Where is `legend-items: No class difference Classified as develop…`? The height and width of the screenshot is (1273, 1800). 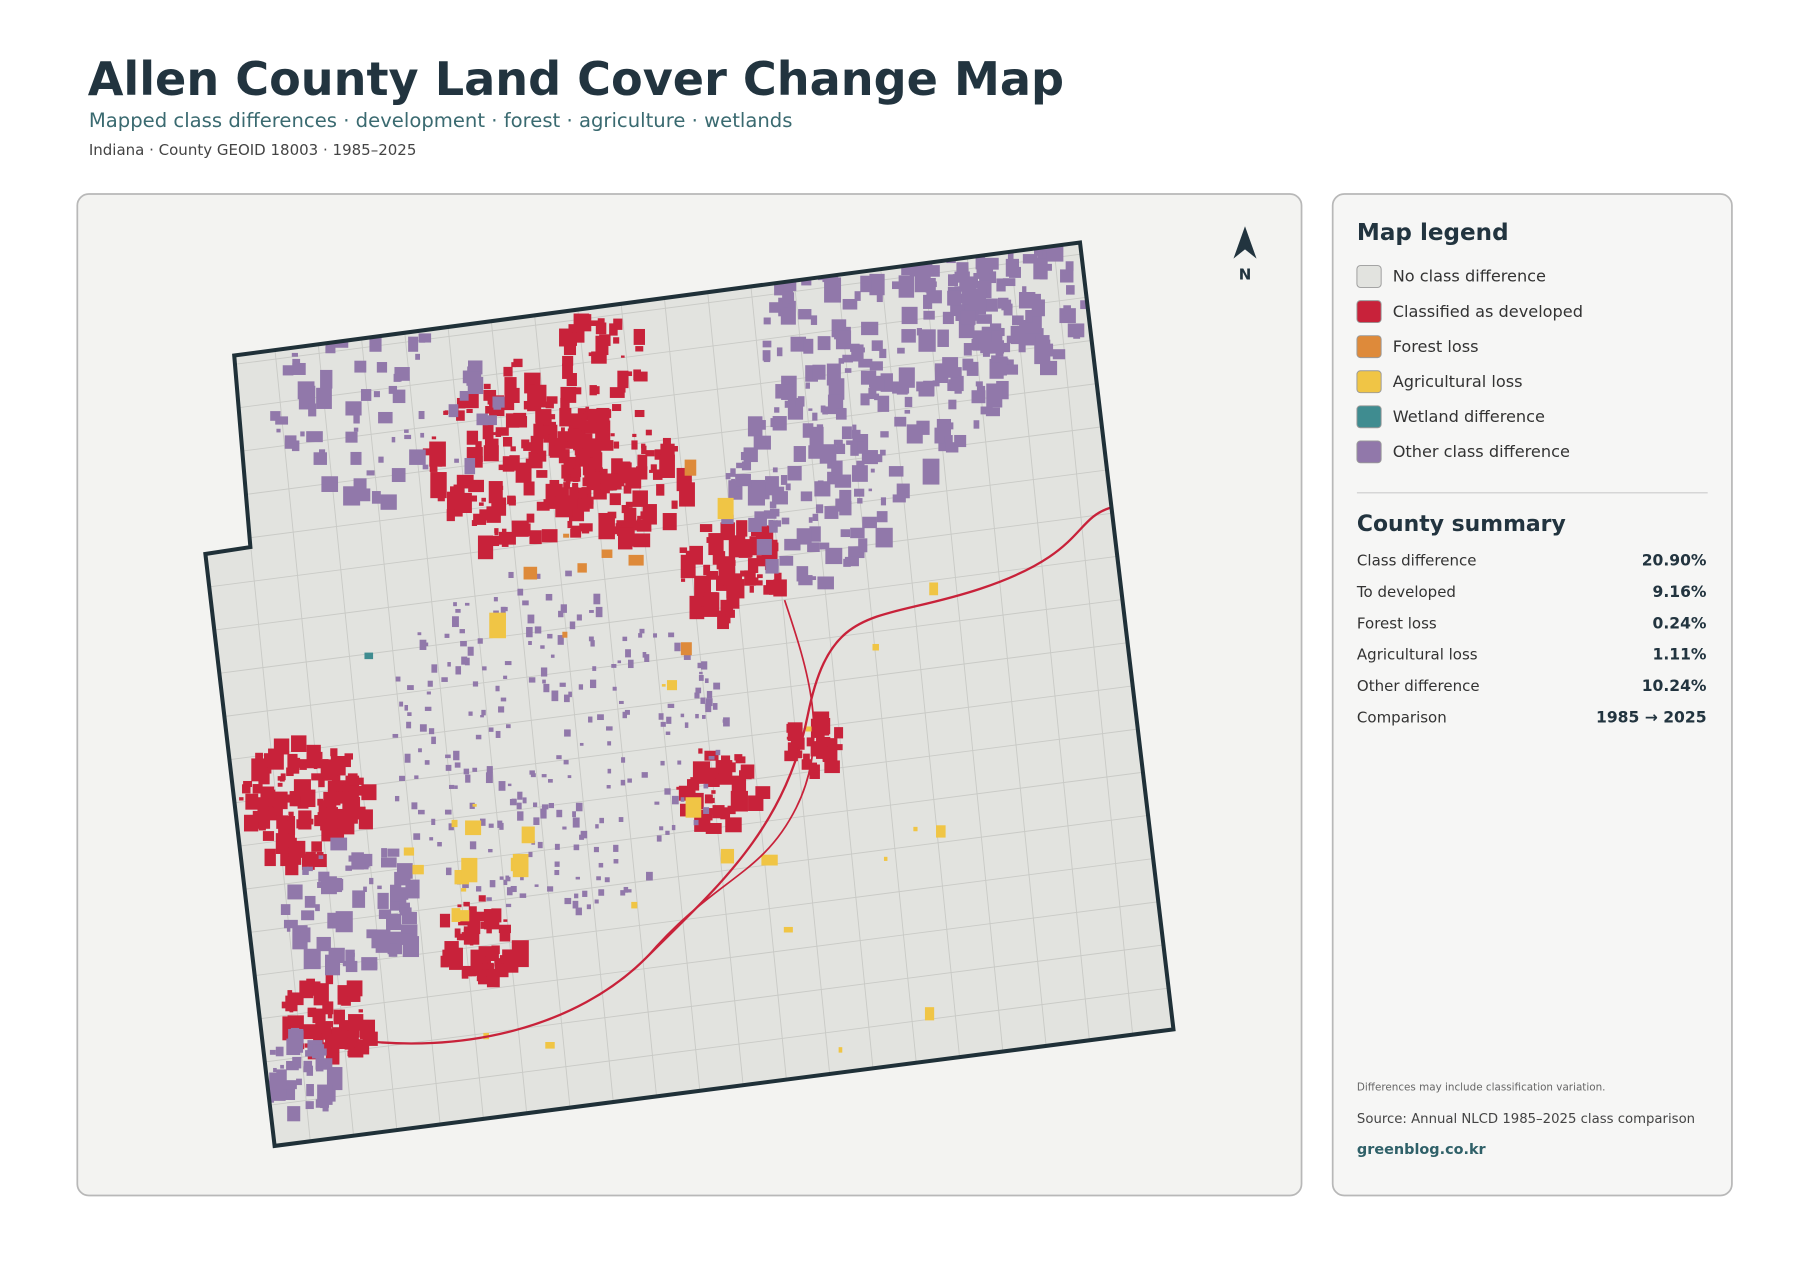 legend-items: No class difference Classified as develop… is located at coordinates (1469, 364).